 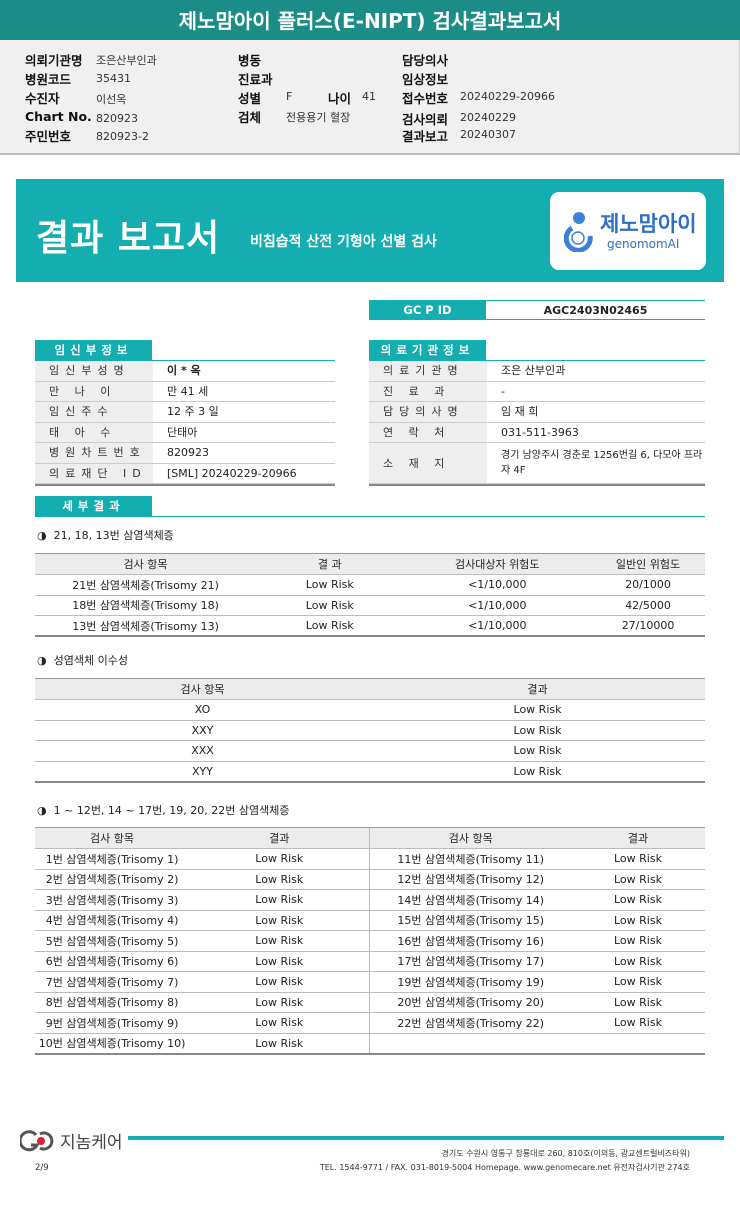 I want to click on table-cell: 1번 삼염색체증(Trisomy 1), so click(x=112, y=859).